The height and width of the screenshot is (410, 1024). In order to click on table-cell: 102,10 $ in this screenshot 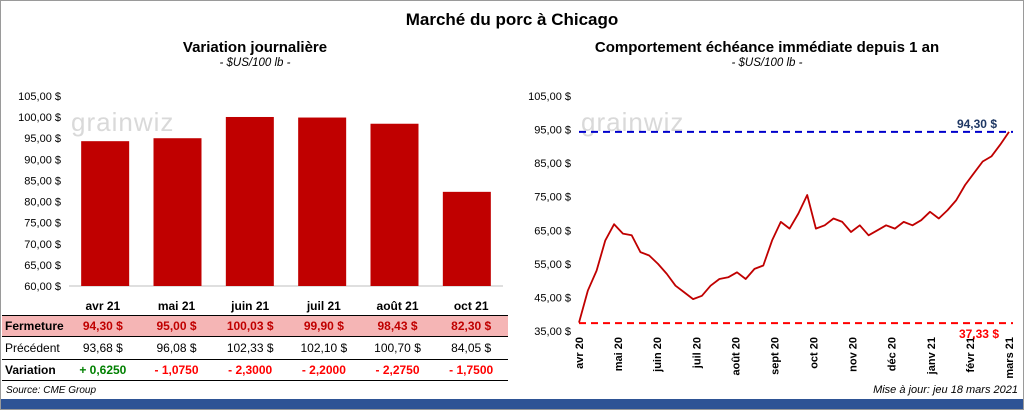, I will do `click(324, 348)`.